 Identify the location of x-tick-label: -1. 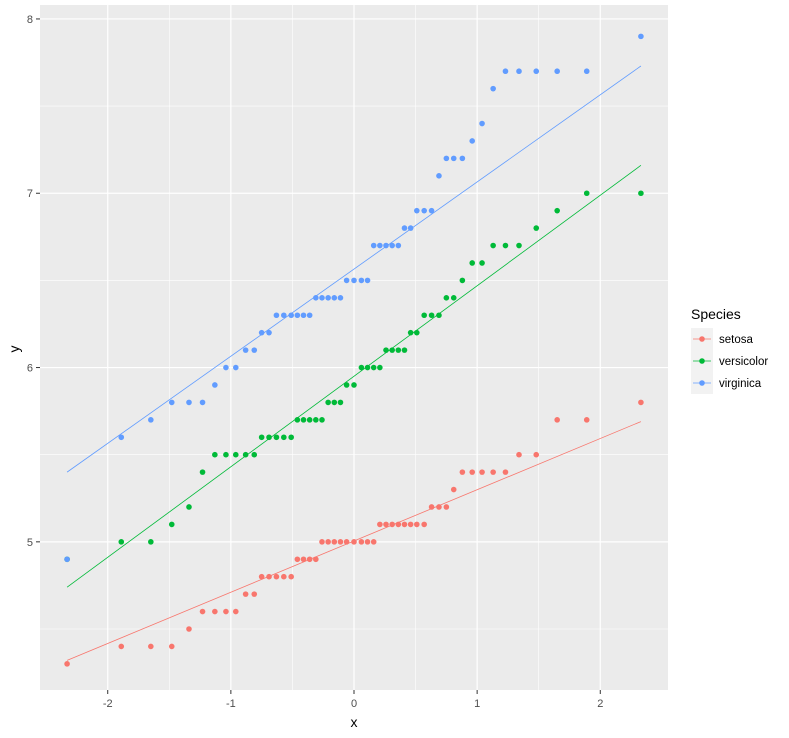
(231, 704).